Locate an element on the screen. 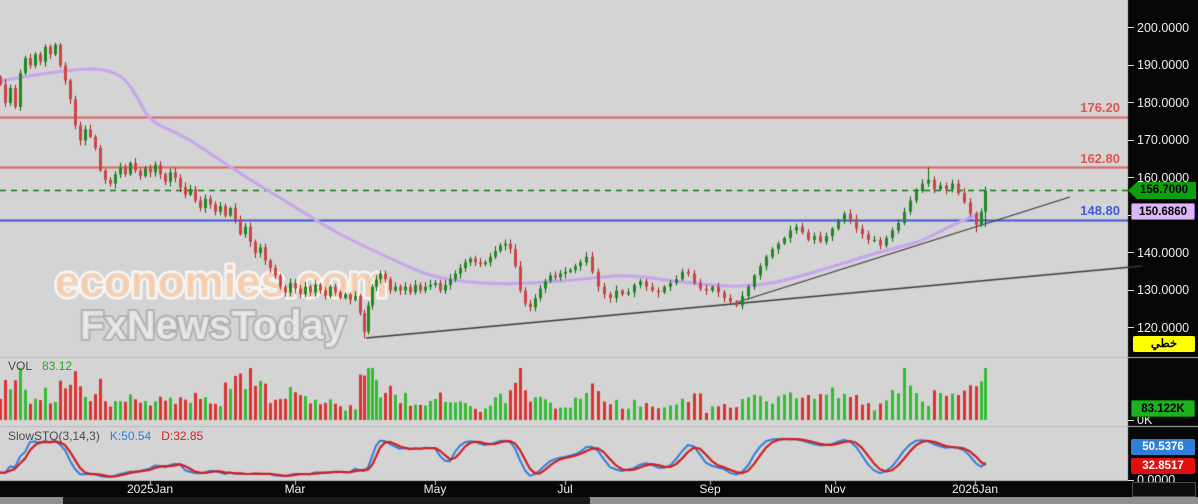 The height and width of the screenshot is (504, 1198). price-axis-label: 170.0000 is located at coordinates (1158, 140).